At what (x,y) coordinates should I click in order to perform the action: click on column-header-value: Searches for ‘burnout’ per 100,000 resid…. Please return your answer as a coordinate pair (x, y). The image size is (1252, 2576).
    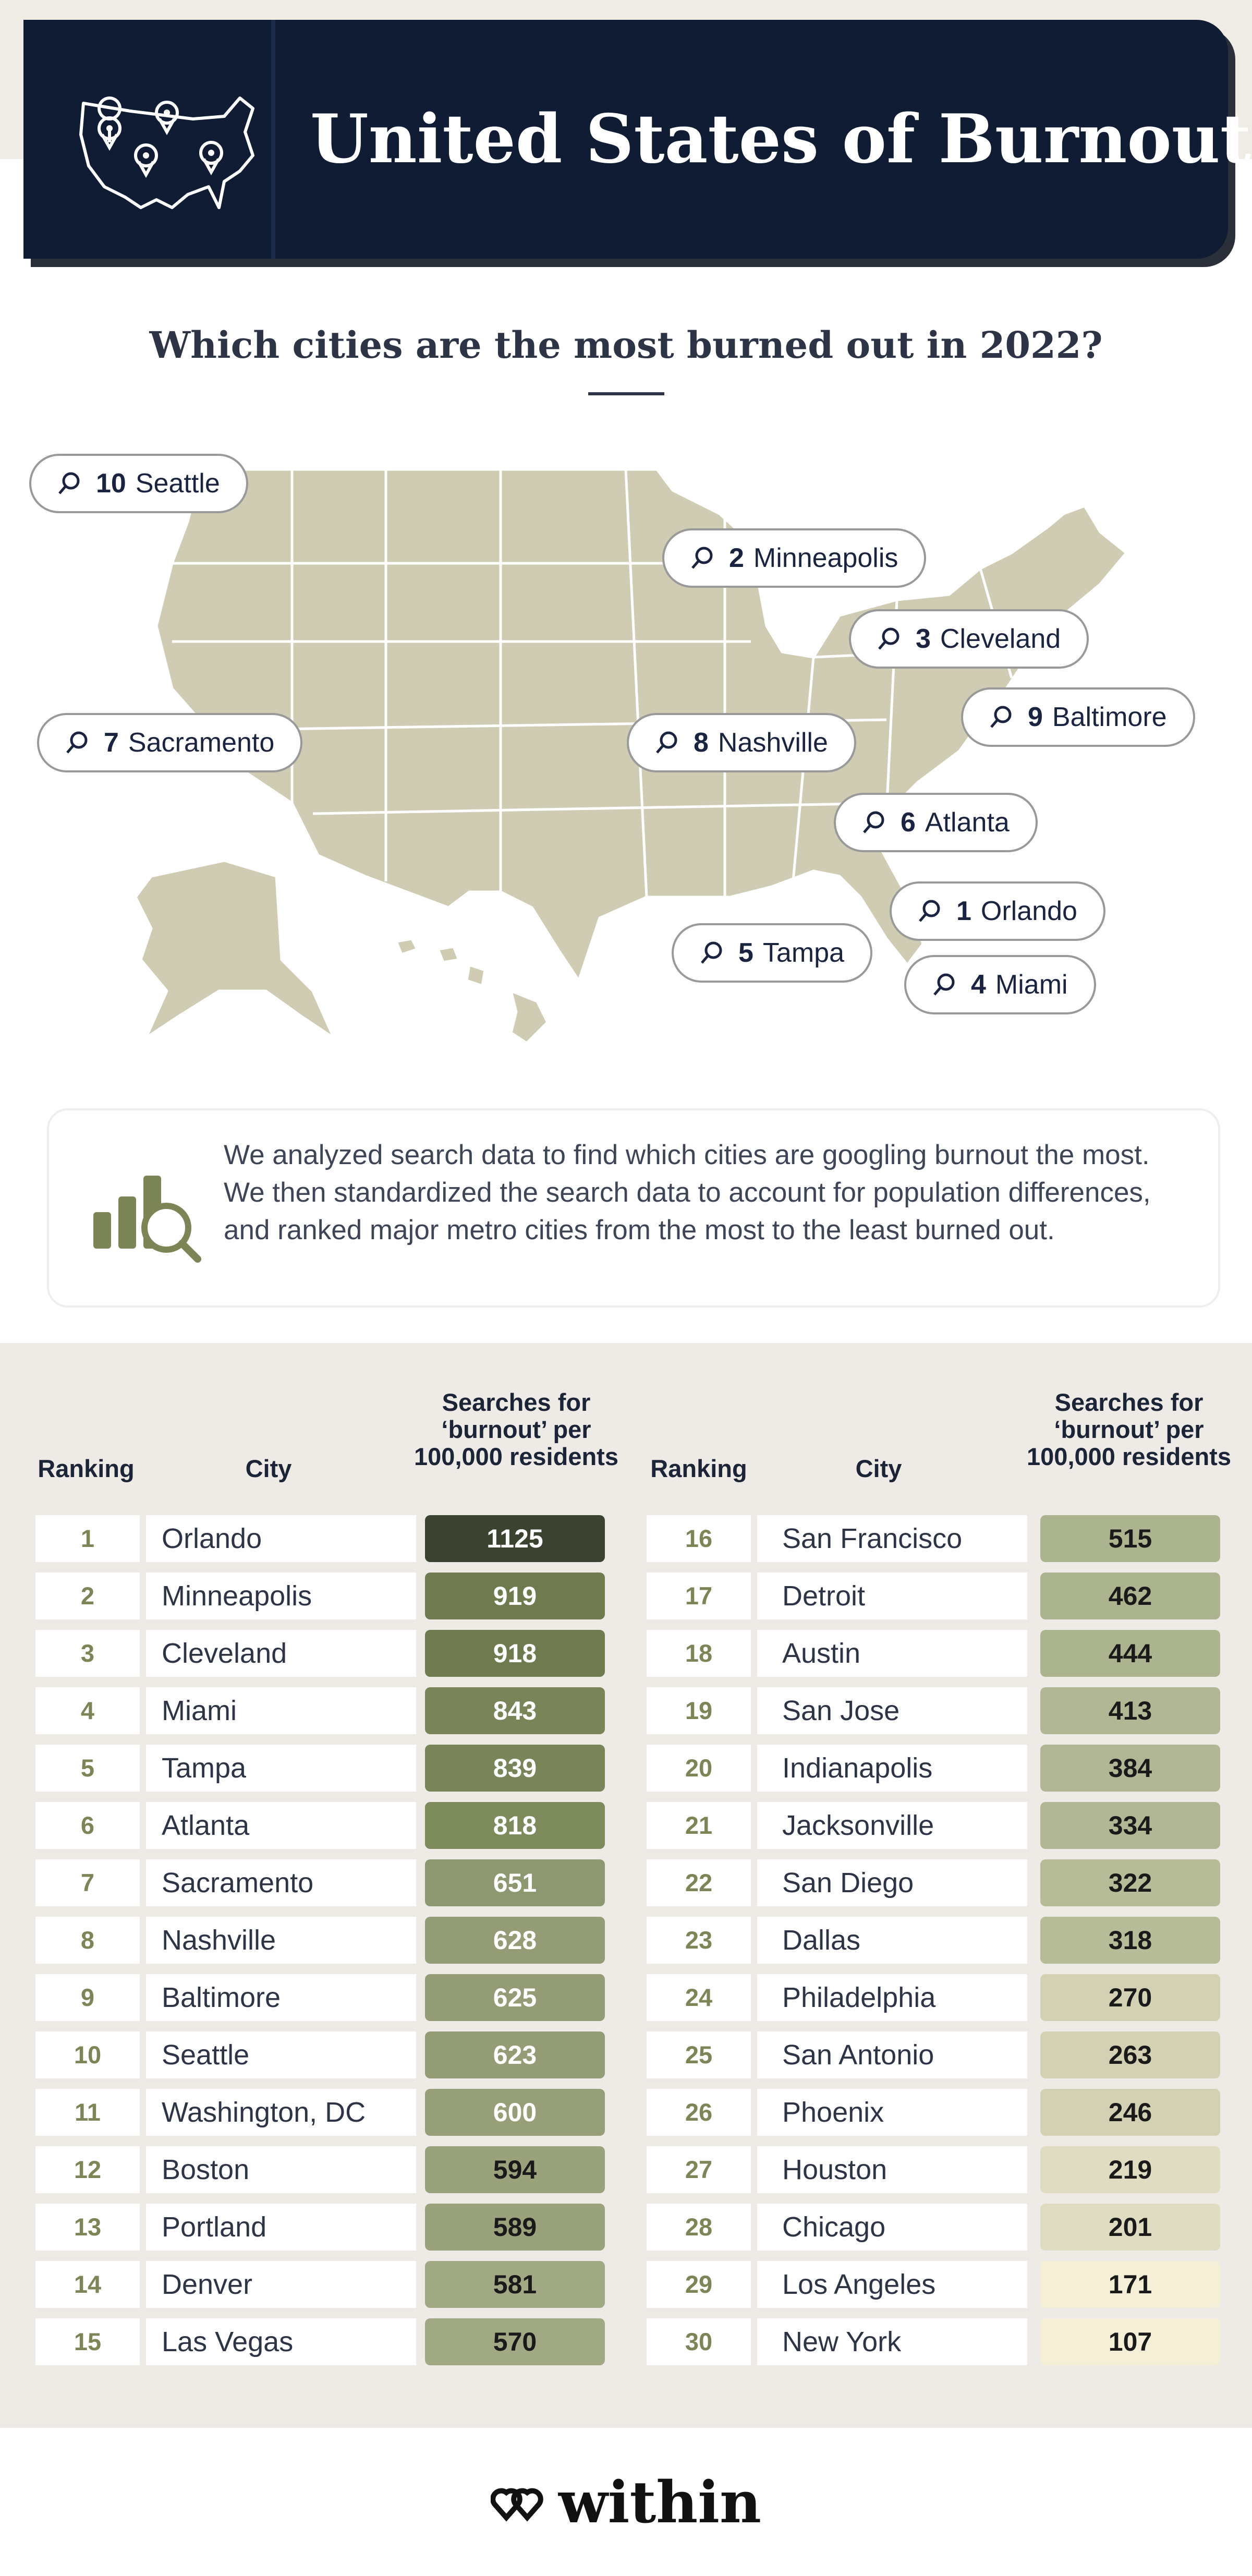
    Looking at the image, I should click on (1129, 1429).